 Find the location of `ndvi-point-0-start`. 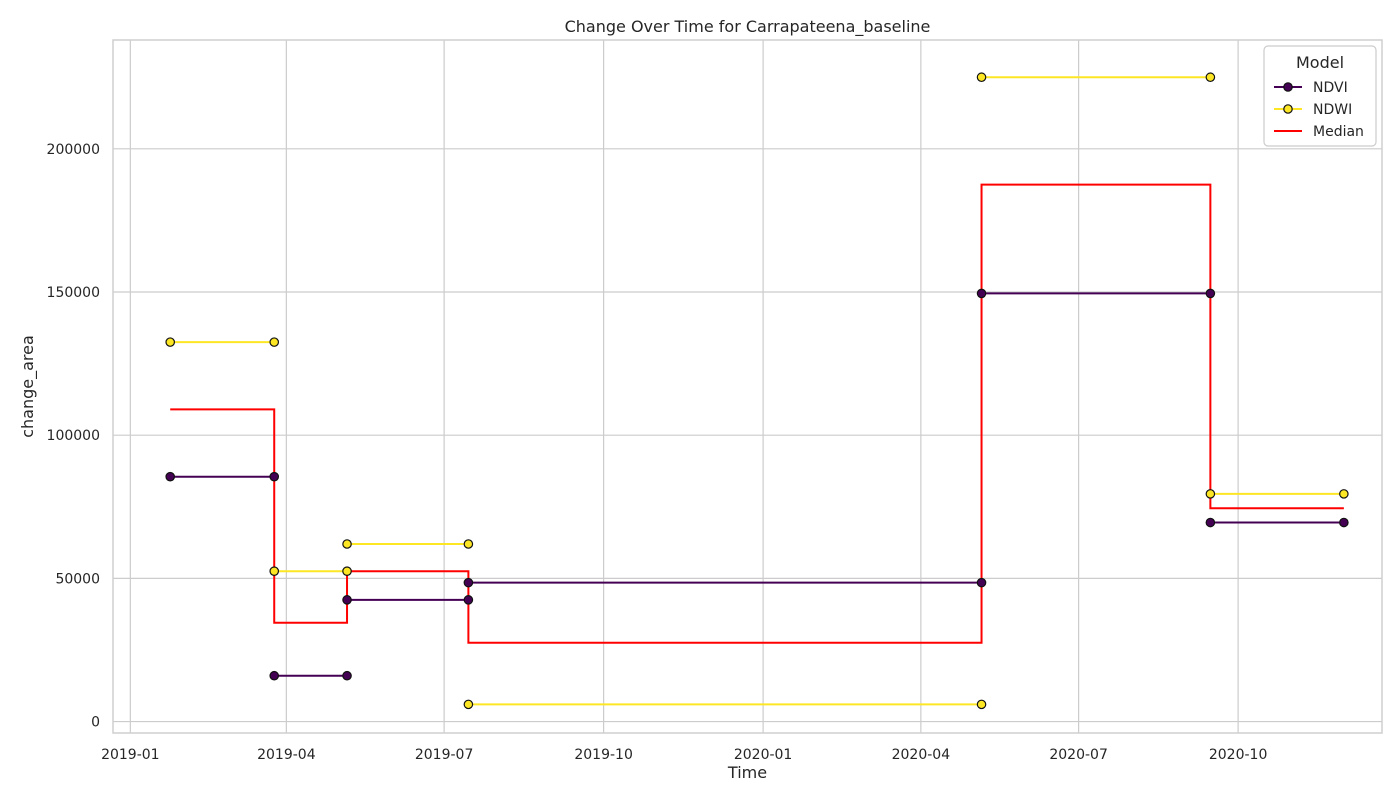

ndvi-point-0-start is located at coordinates (170, 476).